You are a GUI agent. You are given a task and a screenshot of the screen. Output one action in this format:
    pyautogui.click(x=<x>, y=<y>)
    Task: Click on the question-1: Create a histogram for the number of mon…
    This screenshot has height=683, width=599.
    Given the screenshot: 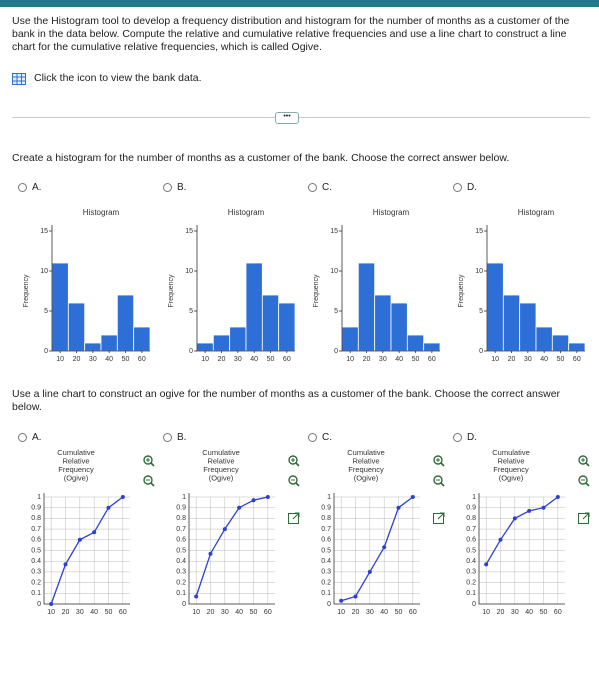 What is the action you would take?
    pyautogui.click(x=261, y=158)
    